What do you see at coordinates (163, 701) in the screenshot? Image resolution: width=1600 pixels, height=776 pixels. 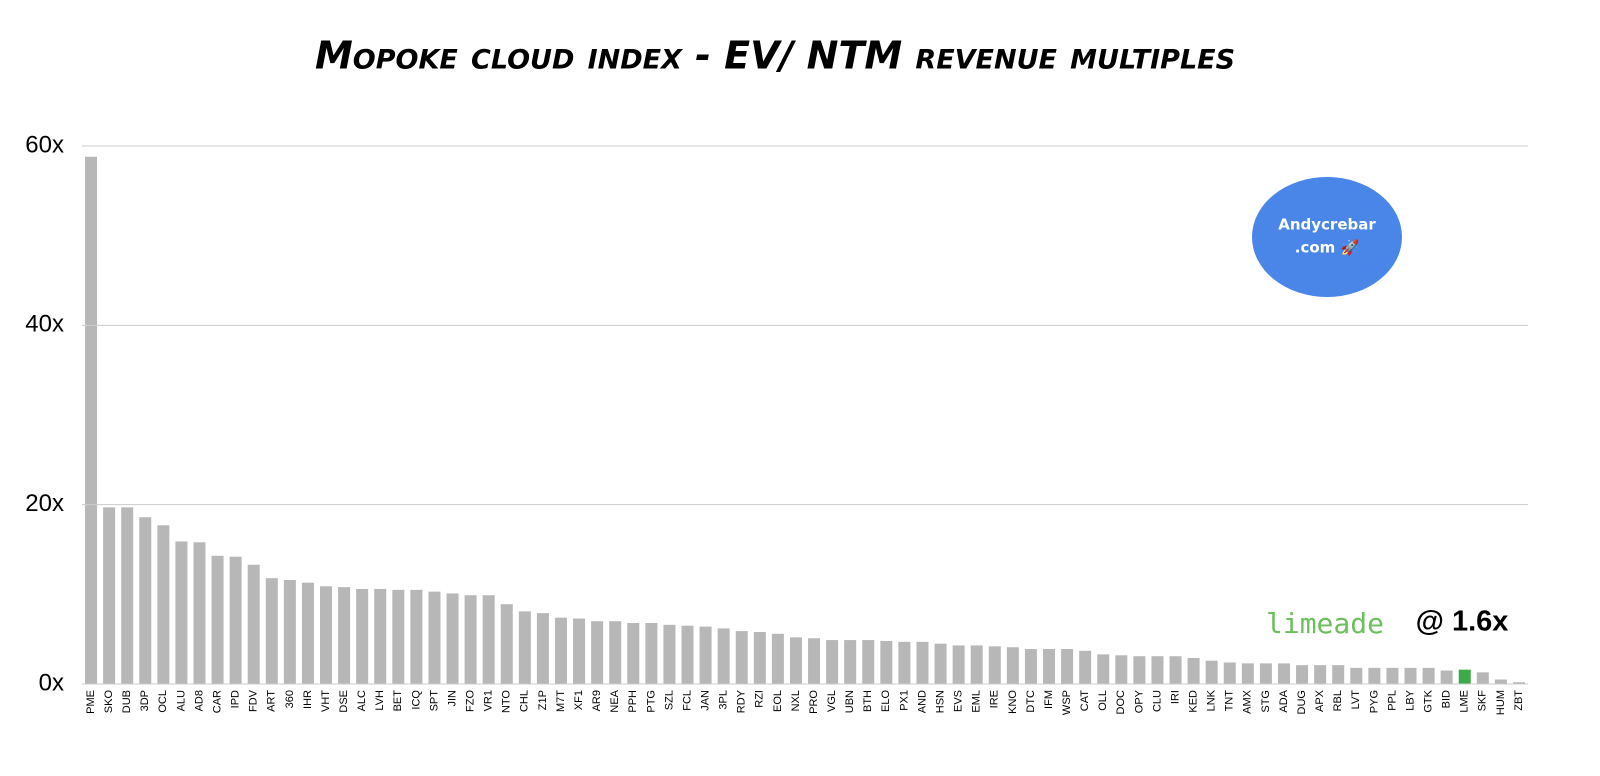 I see `x-tick-label: OCL` at bounding box center [163, 701].